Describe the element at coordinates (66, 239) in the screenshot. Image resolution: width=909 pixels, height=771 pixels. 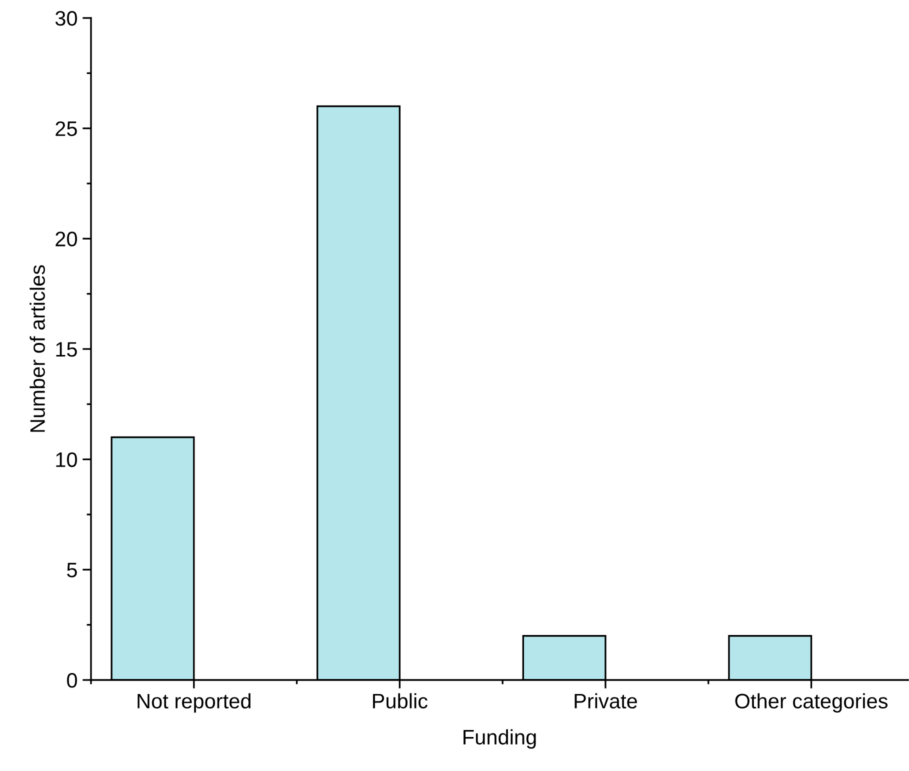
I see `y-tick-label: 20` at that location.